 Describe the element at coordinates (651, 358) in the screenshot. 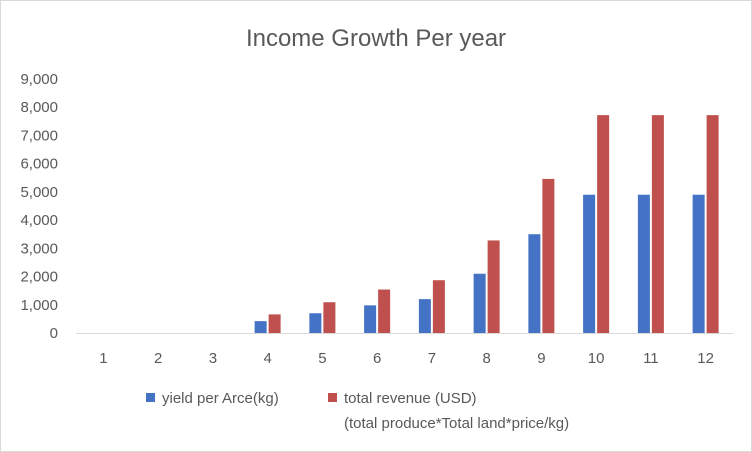

I see `x-tick-label: 11` at that location.